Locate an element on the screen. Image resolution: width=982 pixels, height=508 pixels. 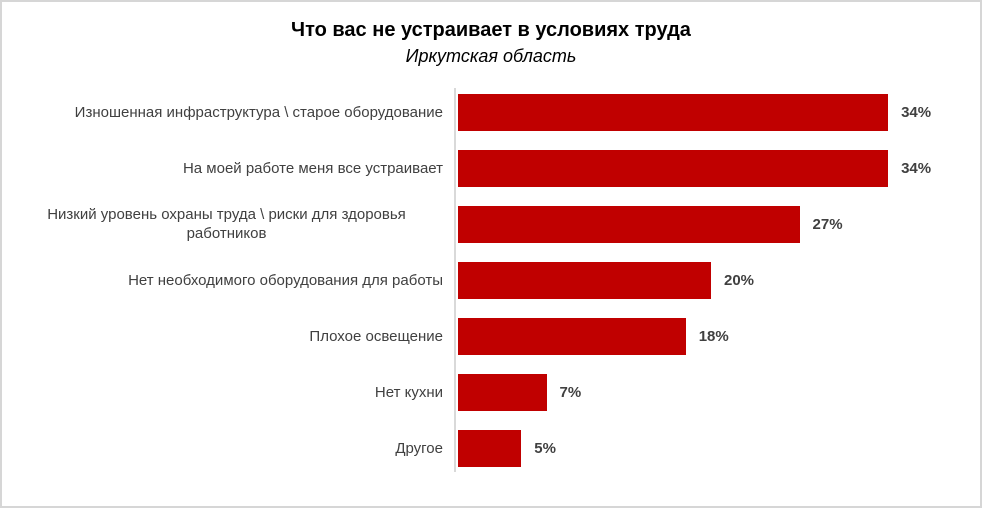
category-label: Другое is located at coordinates (419, 448).